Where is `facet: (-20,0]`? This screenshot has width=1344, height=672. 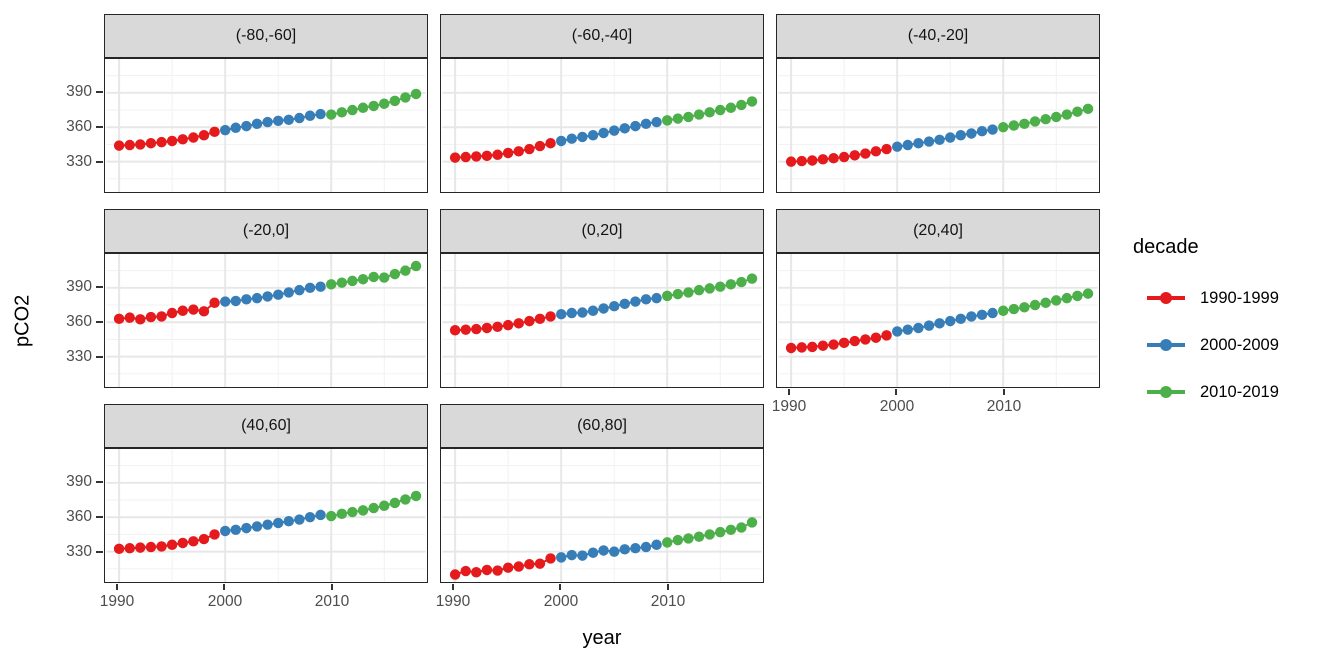 facet: (-20,0] is located at coordinates (266, 298).